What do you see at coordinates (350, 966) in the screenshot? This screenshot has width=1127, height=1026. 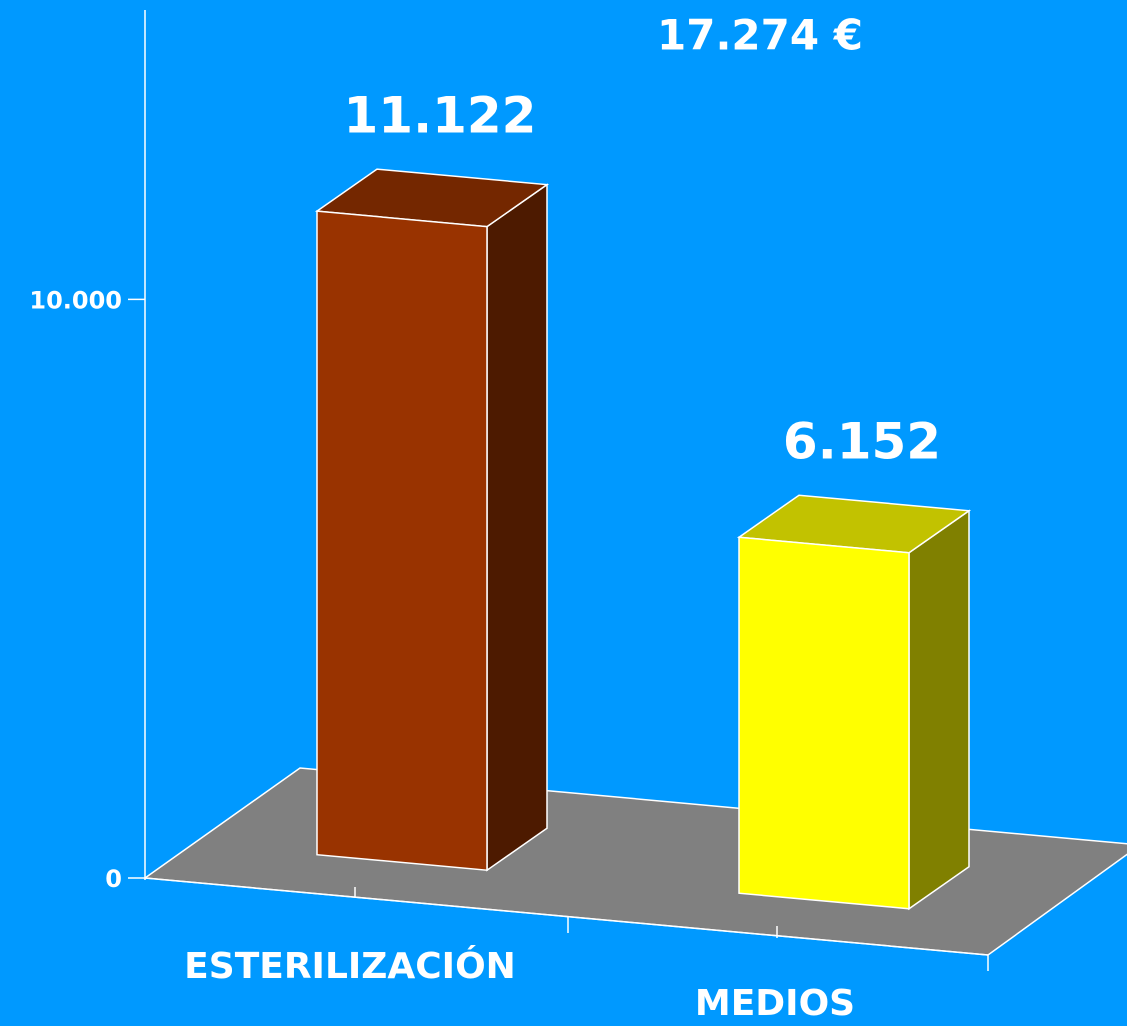 I see `x-tick-label: ESTERILIZACIÓN` at bounding box center [350, 966].